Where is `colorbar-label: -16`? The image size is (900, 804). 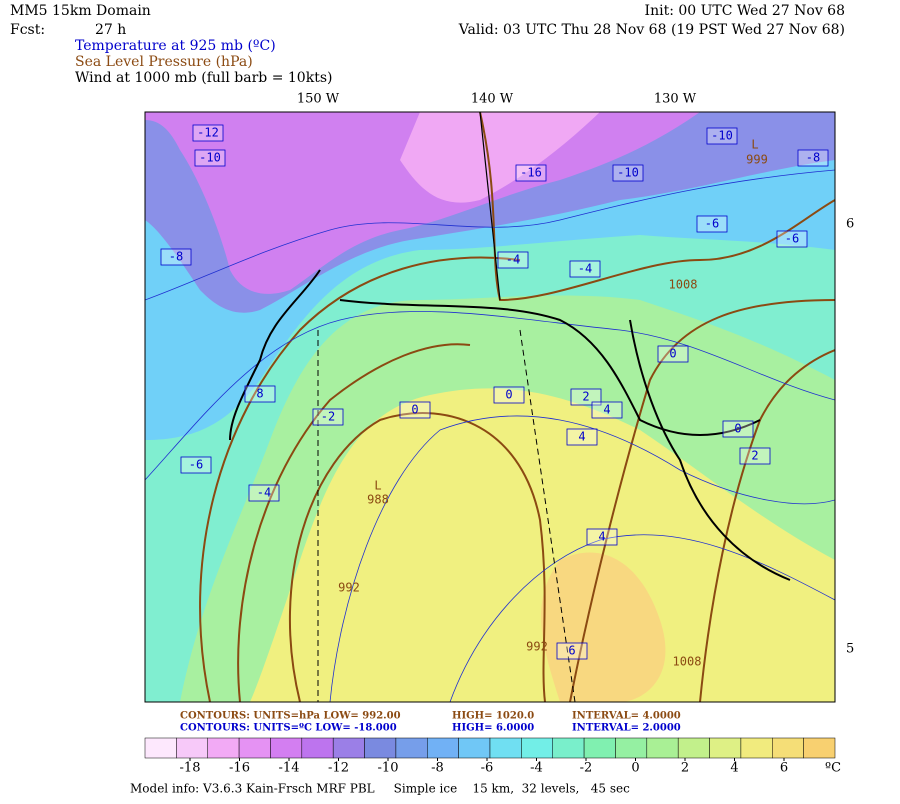 colorbar-label: -16 is located at coordinates (239, 768).